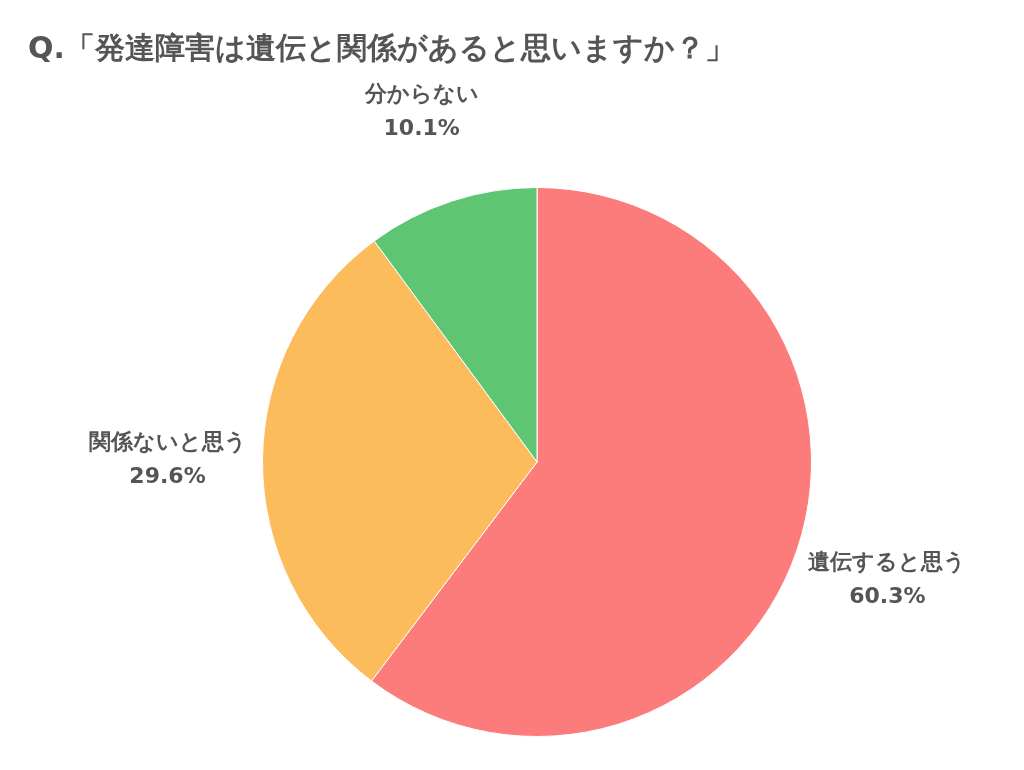 This screenshot has width=1024, height=770. Describe the element at coordinates (167, 476) in the screenshot. I see `data-label: 29.6%` at that location.